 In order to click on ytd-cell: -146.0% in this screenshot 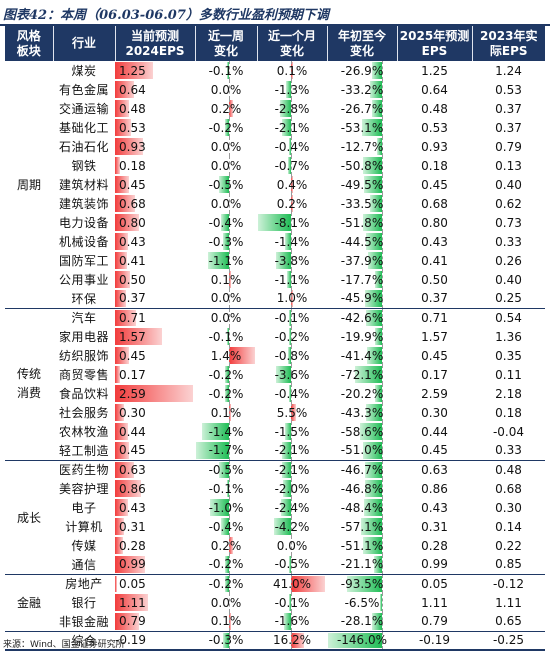, I will do `click(362, 640)`.